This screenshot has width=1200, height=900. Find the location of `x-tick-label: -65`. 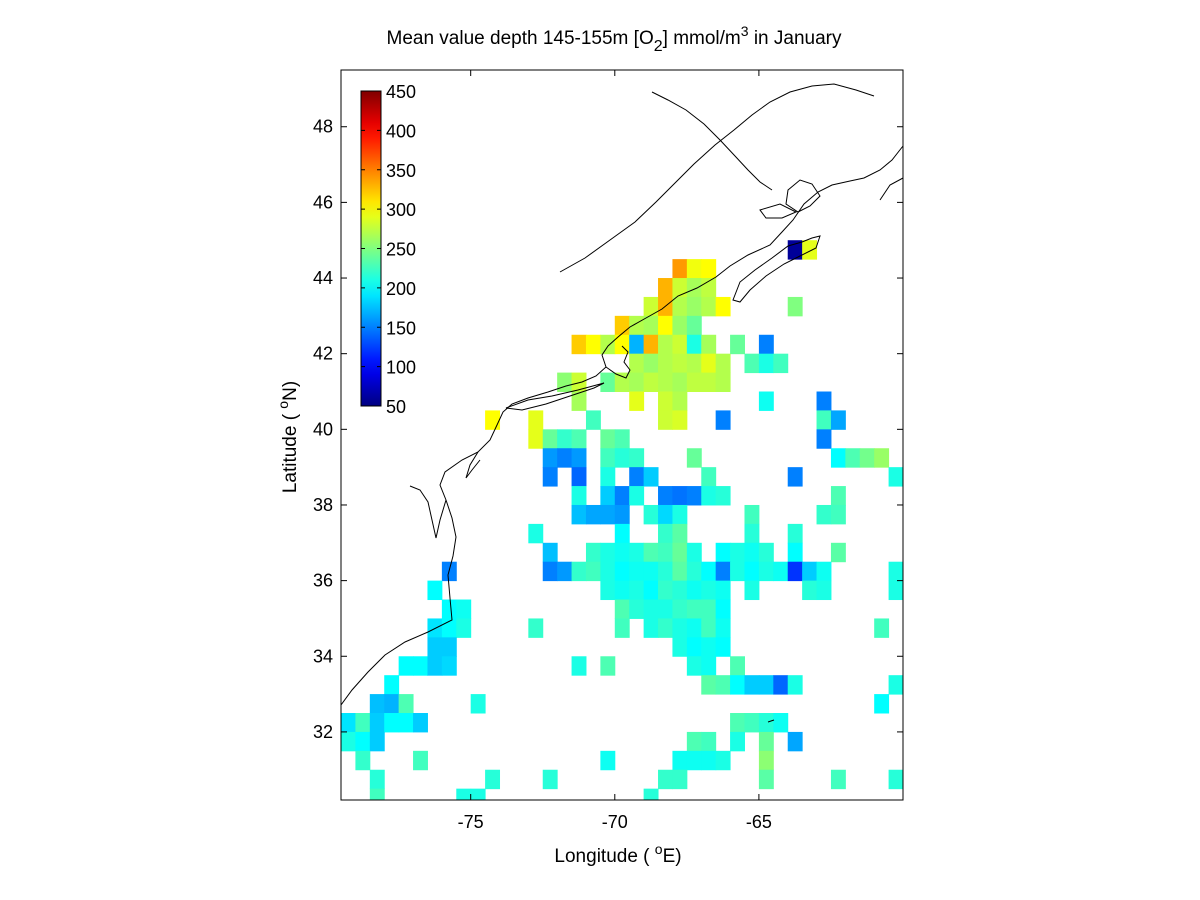

x-tick-label: -65 is located at coordinates (759, 822).